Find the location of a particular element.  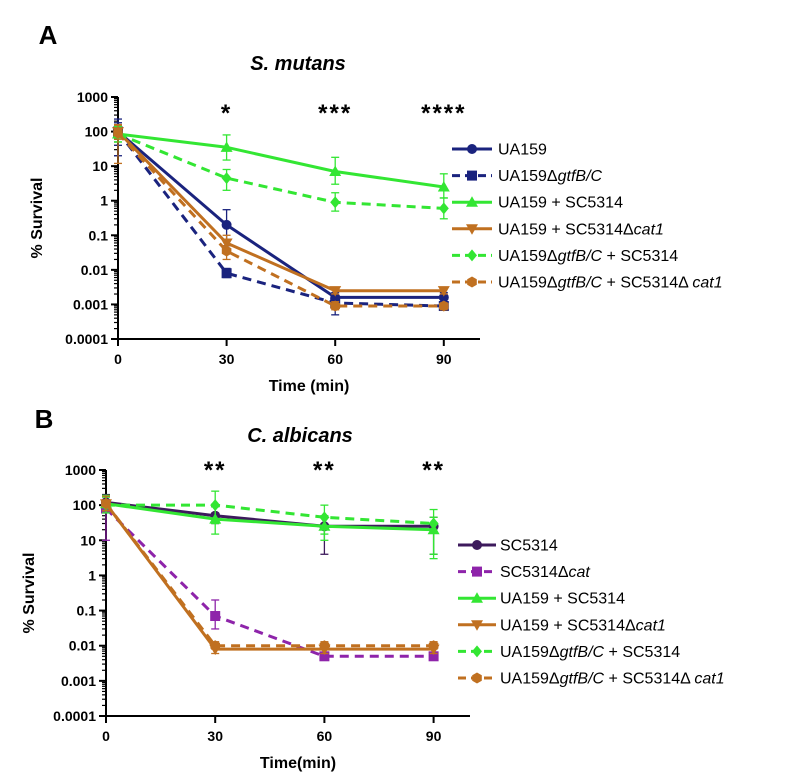

legend-entry: UA159ΔgtfB/C + SC5314Δ cat1 is located at coordinates (591, 679).